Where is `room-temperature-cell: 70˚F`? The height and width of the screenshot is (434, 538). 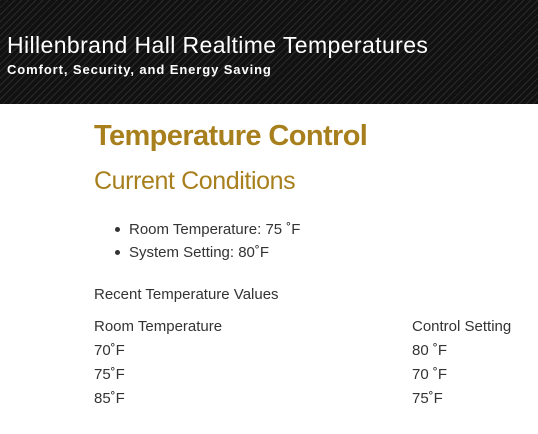
room-temperature-cell: 70˚F is located at coordinates (109, 350).